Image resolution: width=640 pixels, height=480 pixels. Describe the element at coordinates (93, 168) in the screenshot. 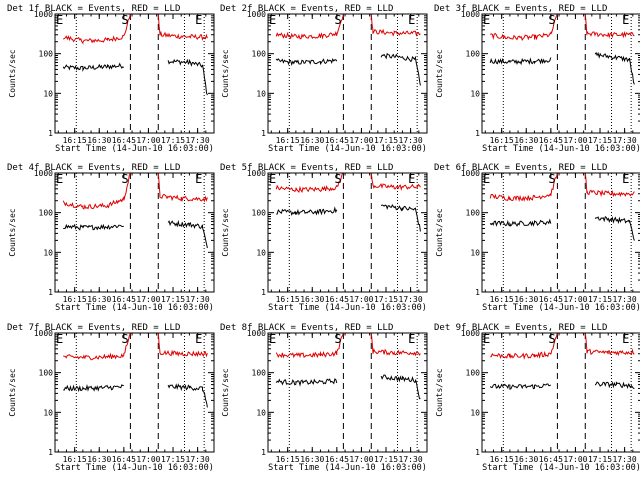

I see `panel-title: Det 4f BLACK = Events, RED = LLD` at that location.